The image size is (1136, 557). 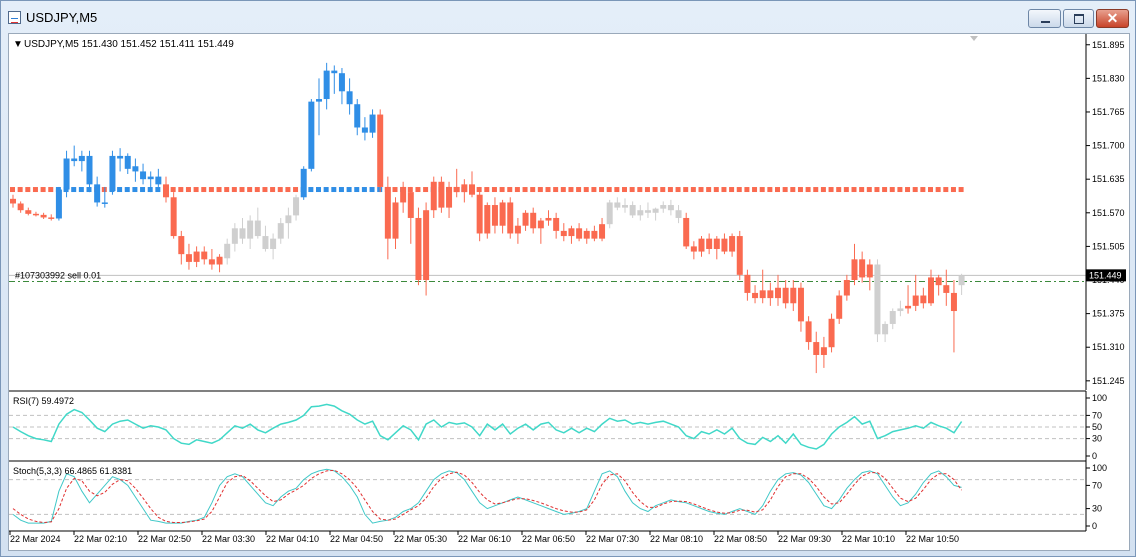 I want to click on indicator-tick-label: 0, so click(x=1094, y=456).